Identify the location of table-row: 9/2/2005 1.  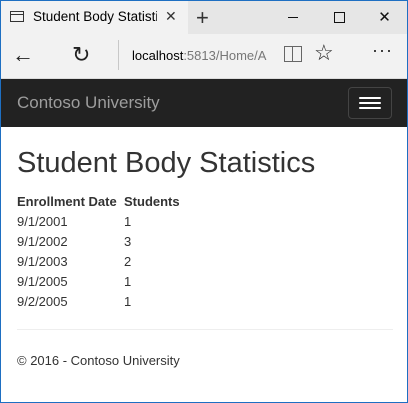
(98, 301).